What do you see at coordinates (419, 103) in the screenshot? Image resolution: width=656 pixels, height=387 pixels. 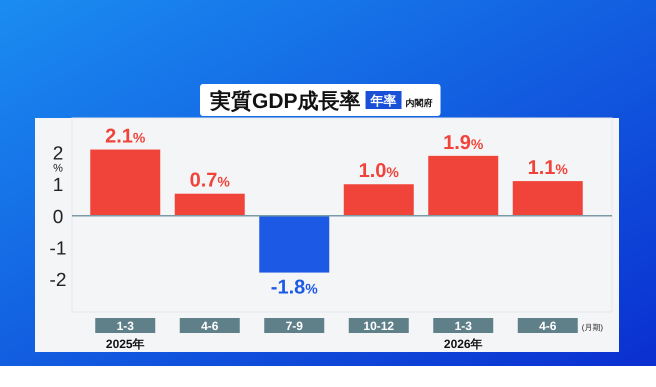 I see `text: 内閣府` at bounding box center [419, 103].